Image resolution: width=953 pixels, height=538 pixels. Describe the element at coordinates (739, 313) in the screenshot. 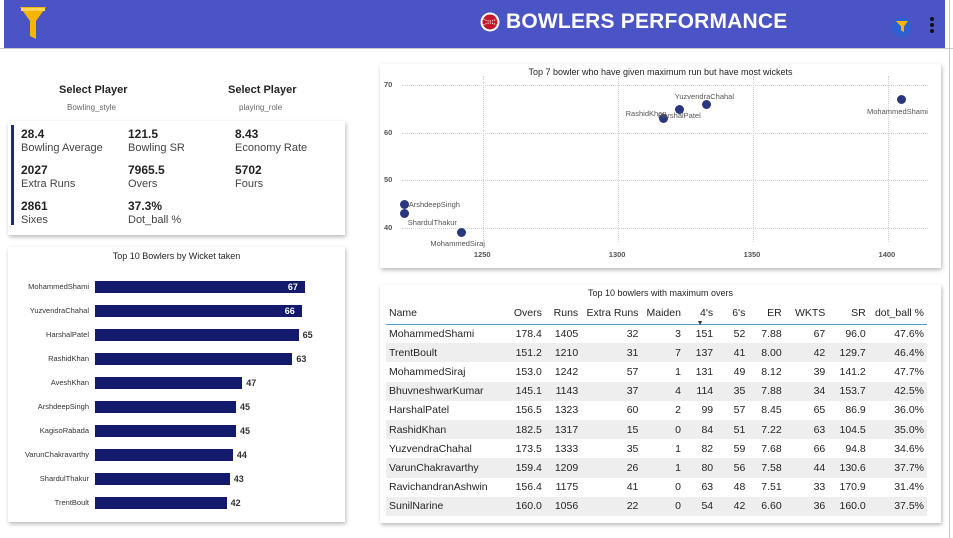

I see `col-header: 6's` at that location.